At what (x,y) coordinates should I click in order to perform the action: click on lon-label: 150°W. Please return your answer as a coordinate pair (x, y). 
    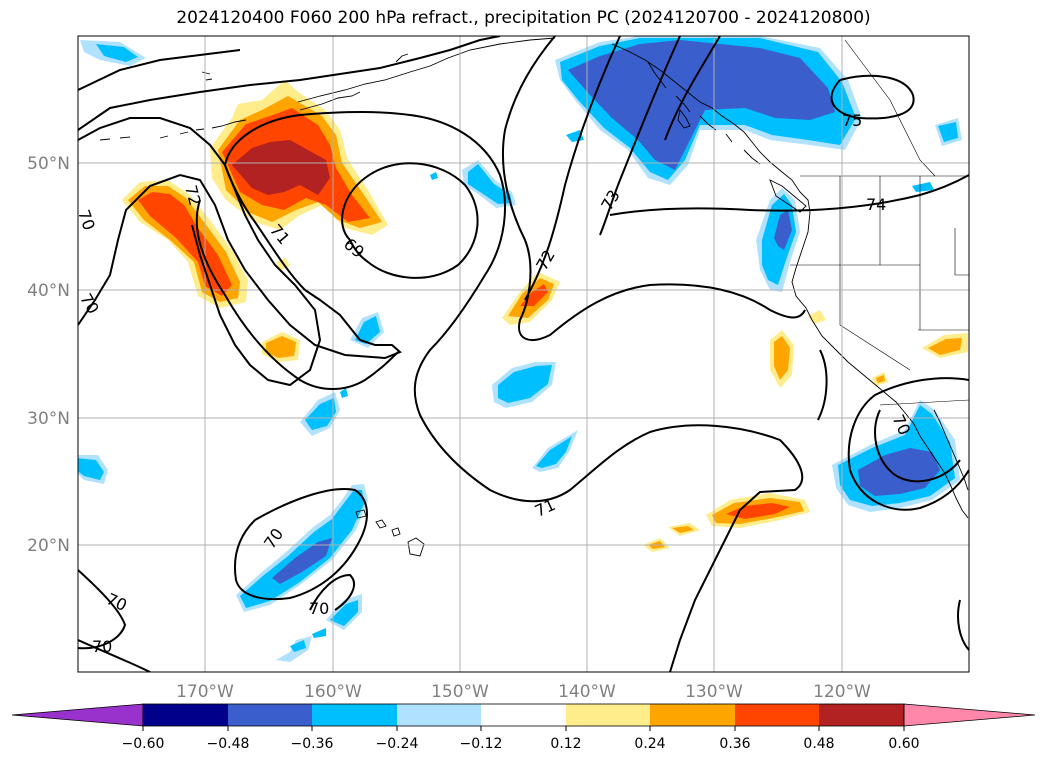
    Looking at the image, I should click on (460, 692).